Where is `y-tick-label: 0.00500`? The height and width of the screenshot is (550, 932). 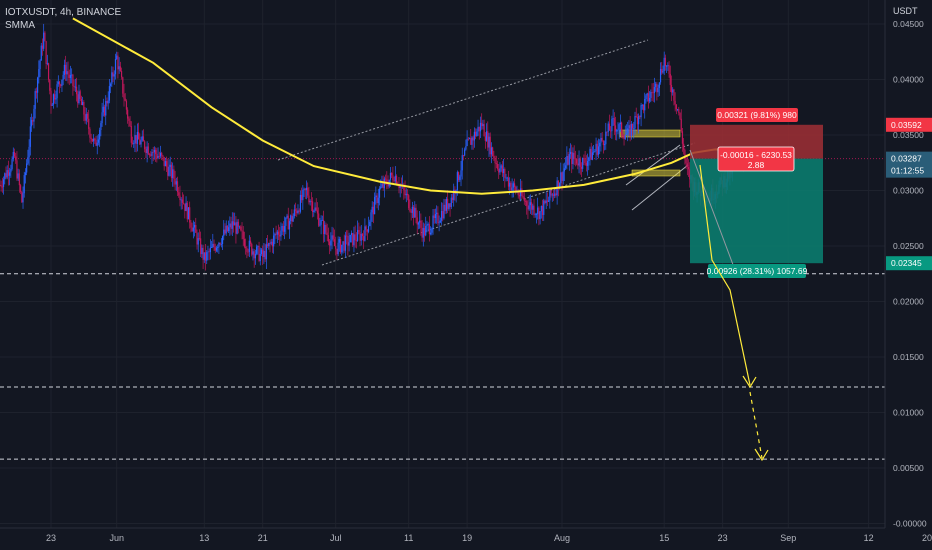 y-tick-label: 0.00500 is located at coordinates (908, 468).